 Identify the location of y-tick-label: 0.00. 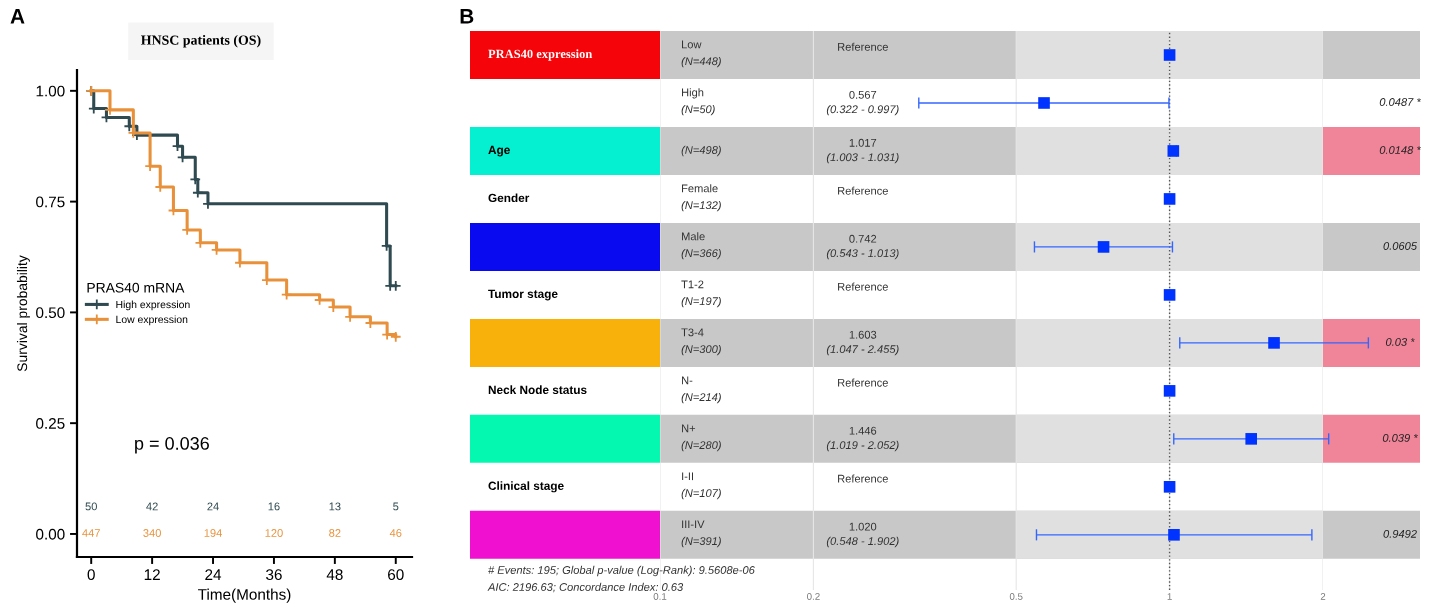
(50, 534).